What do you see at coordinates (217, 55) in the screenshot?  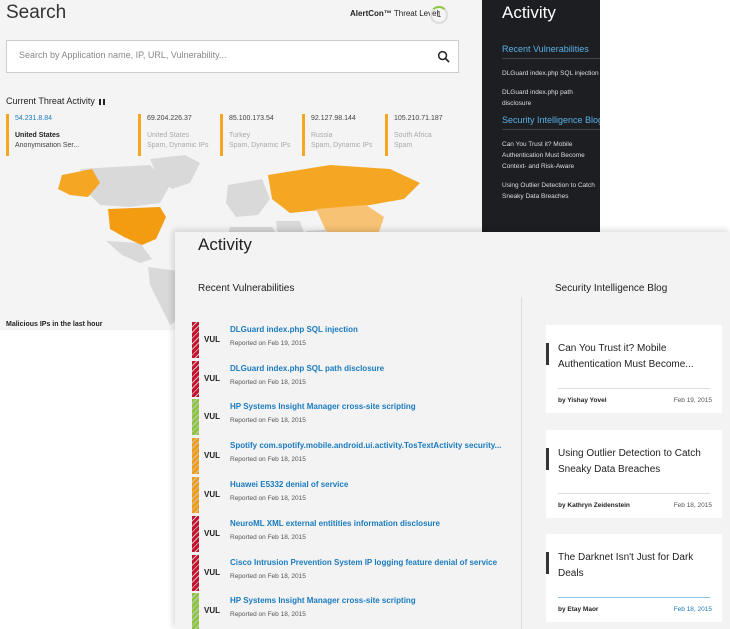 I see `search-input` at bounding box center [217, 55].